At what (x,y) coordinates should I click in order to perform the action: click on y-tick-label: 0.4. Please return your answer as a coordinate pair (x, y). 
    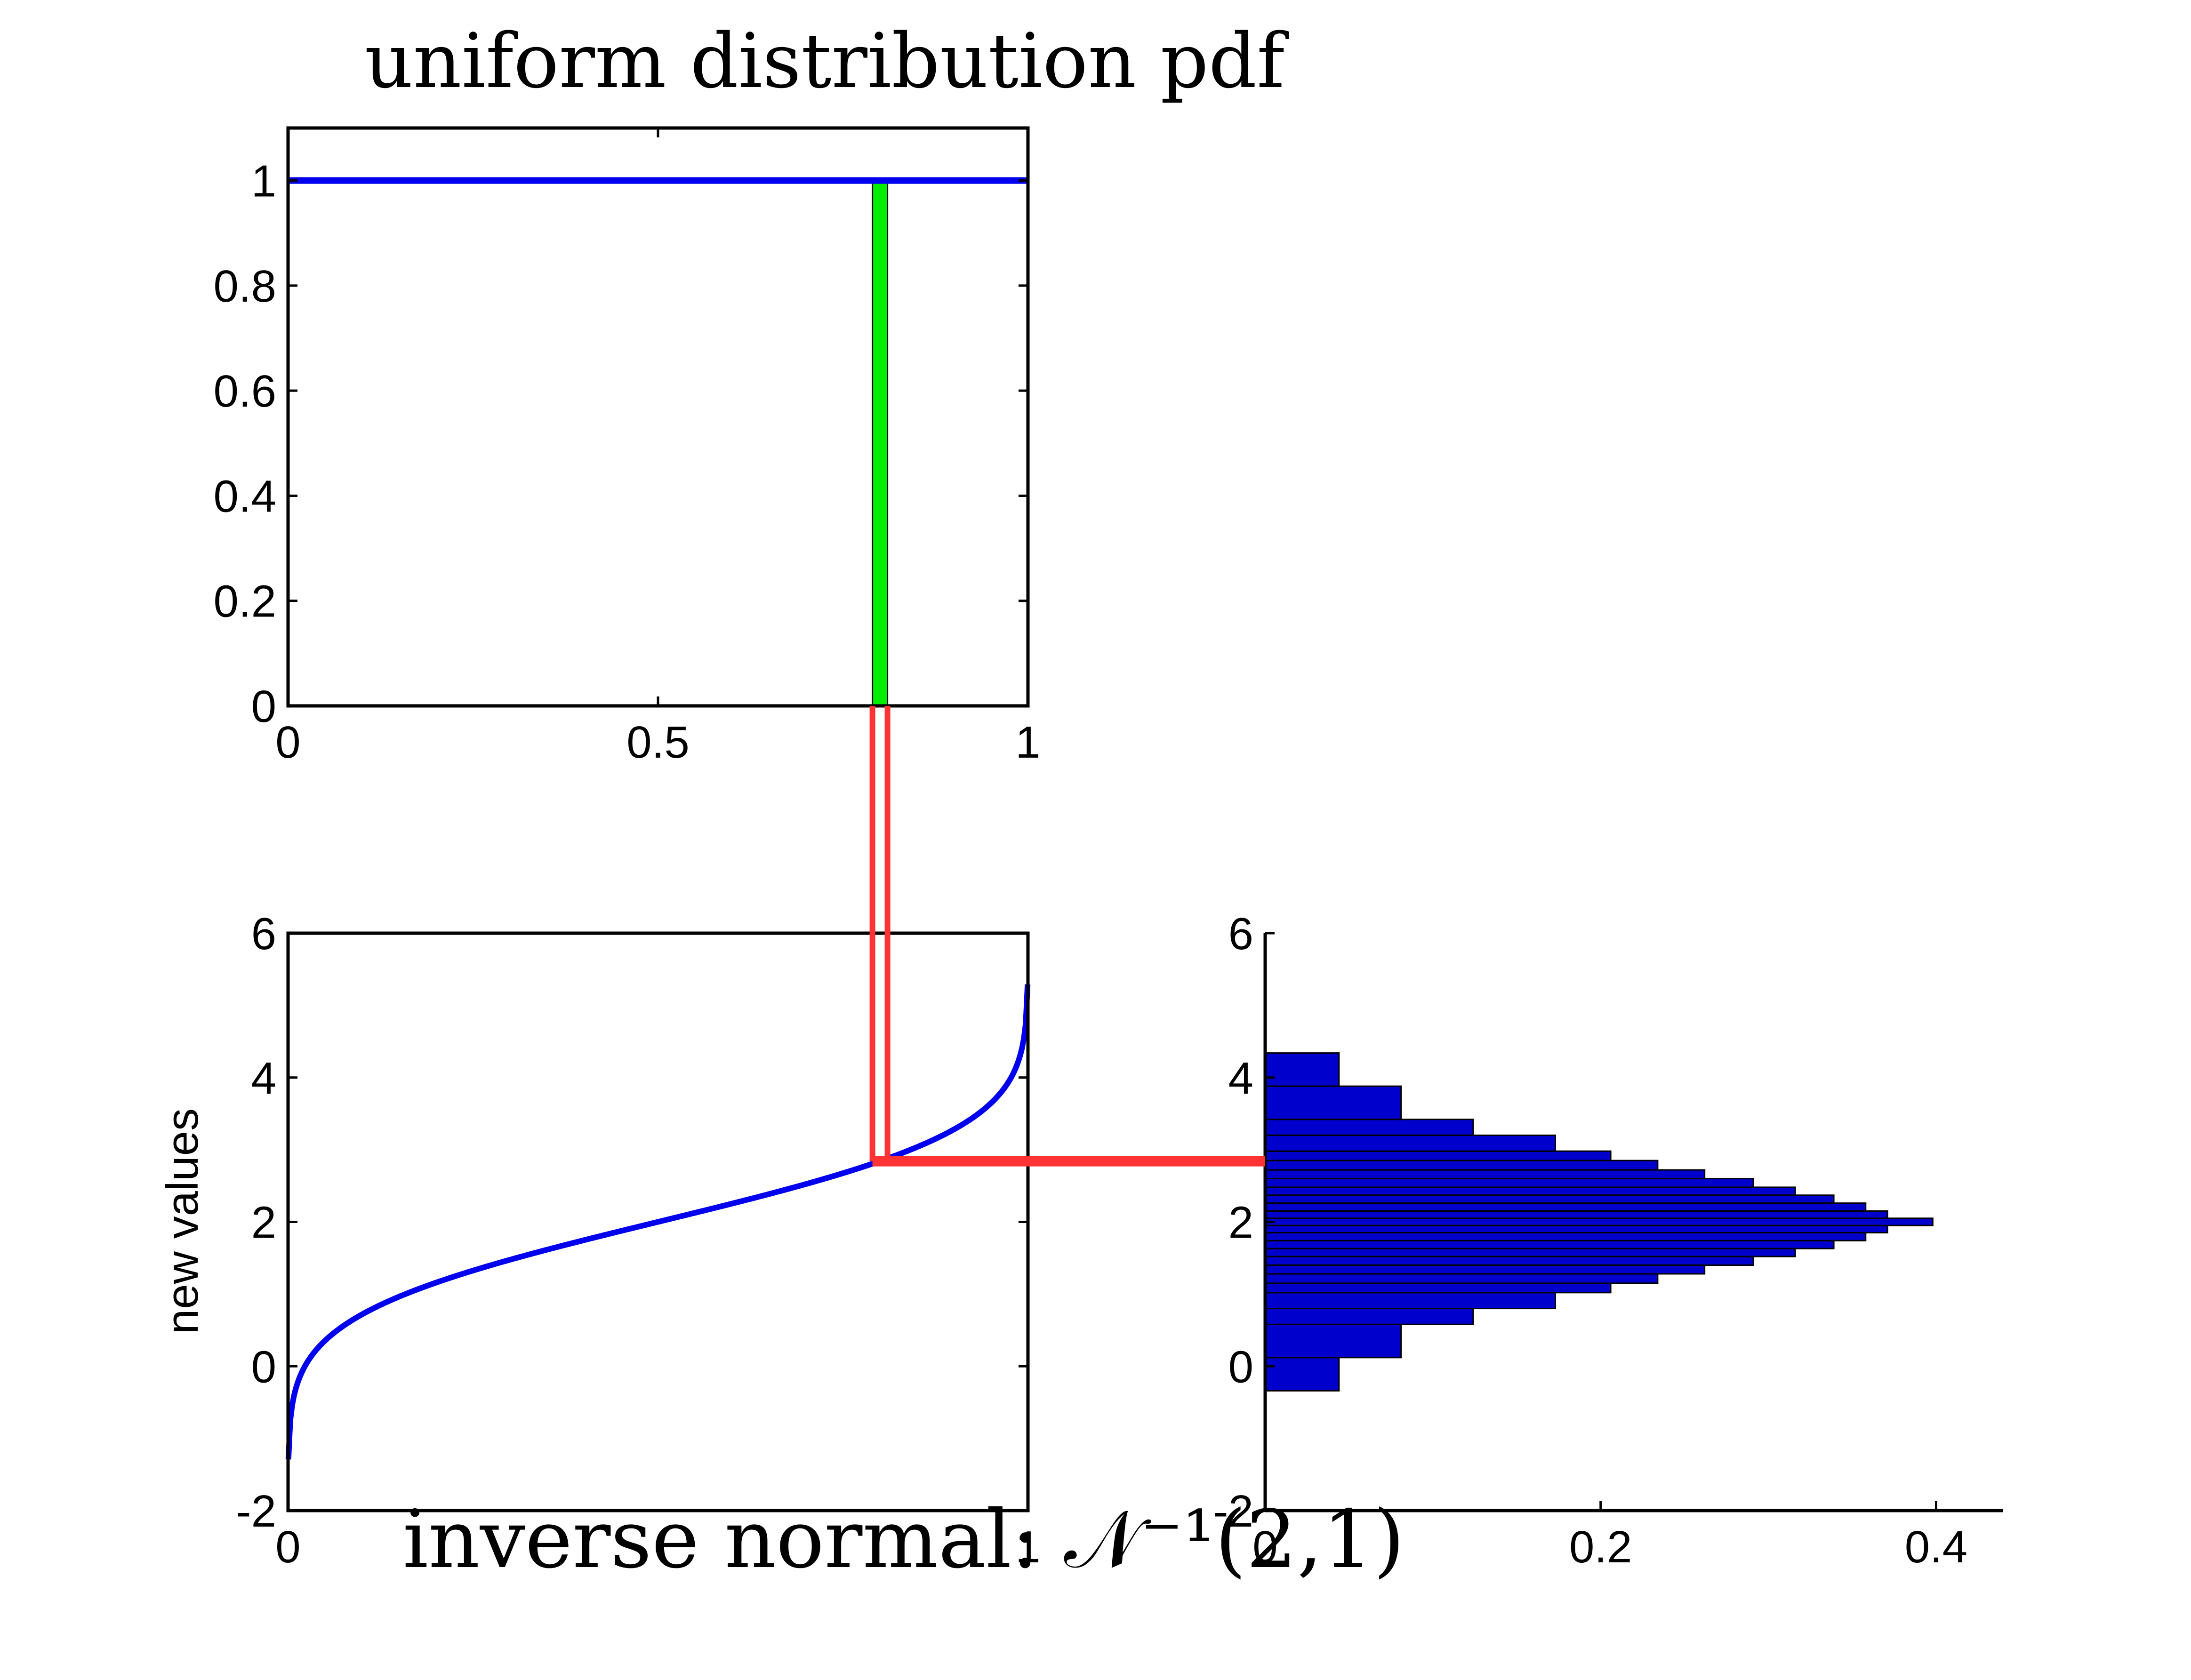
    Looking at the image, I should click on (245, 496).